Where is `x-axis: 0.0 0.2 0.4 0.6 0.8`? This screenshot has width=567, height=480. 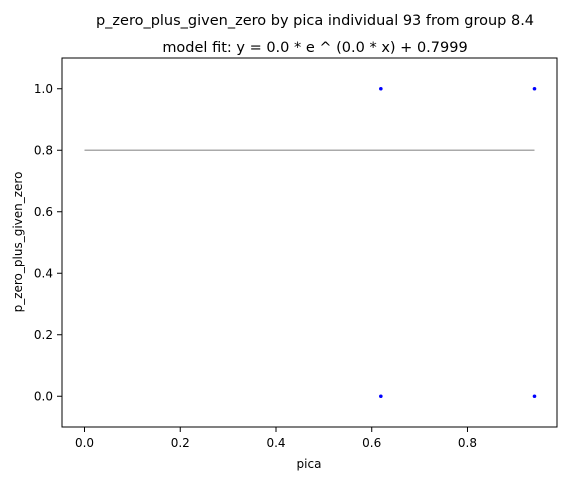
x-axis: 0.0 0.2 0.4 0.6 0.8 is located at coordinates (276, 438).